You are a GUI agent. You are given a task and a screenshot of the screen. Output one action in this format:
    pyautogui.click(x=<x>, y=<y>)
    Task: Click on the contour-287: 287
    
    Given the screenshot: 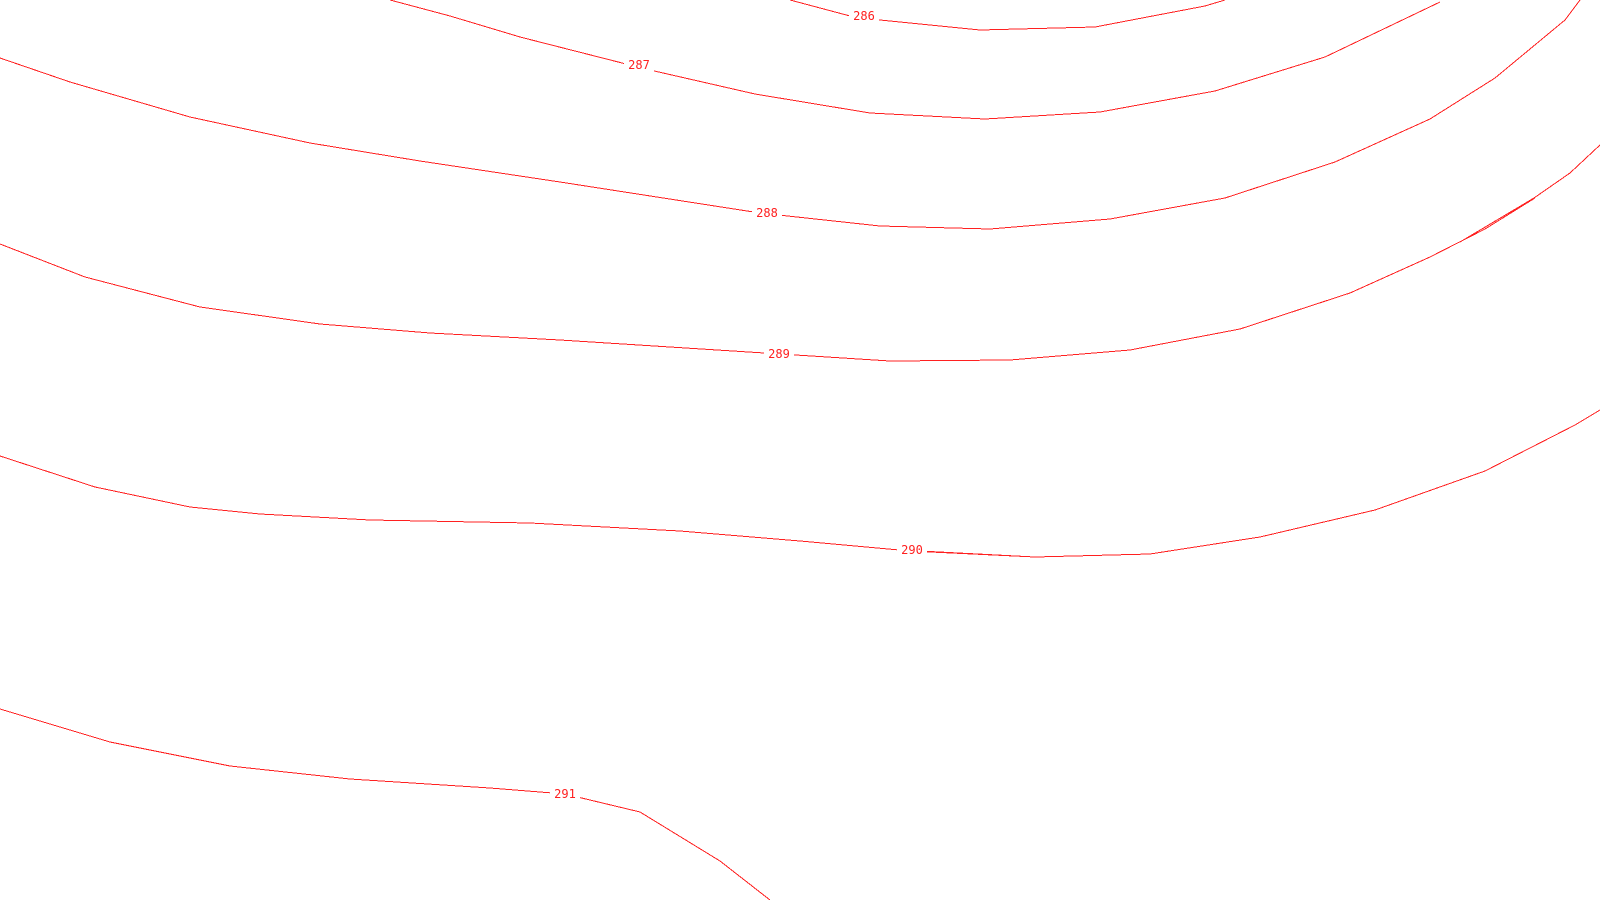 What is the action you would take?
    pyautogui.click(x=915, y=60)
    